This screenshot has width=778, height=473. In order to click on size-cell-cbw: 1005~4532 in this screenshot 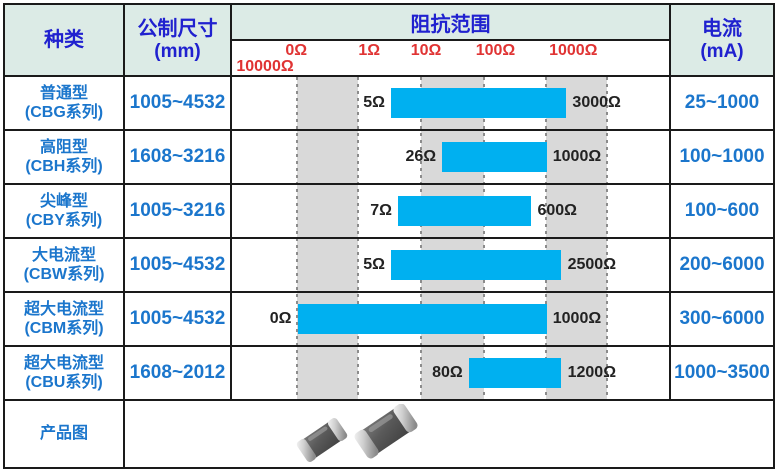, I will do `click(178, 266)`.